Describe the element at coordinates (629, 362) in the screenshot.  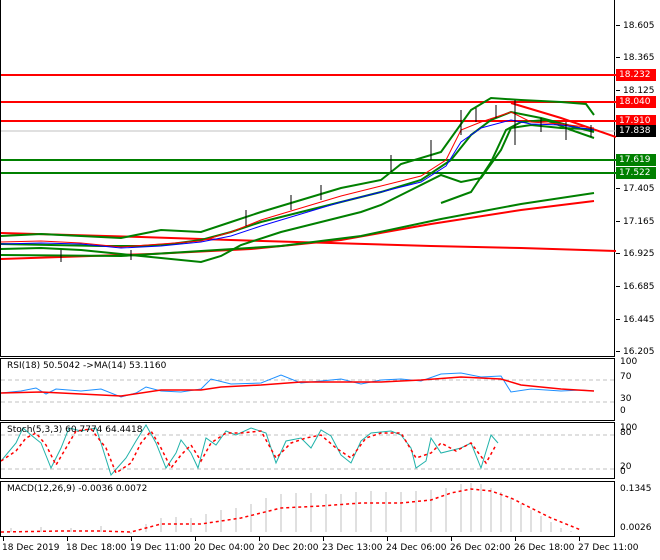
I see `rsi-tick: 100` at that location.